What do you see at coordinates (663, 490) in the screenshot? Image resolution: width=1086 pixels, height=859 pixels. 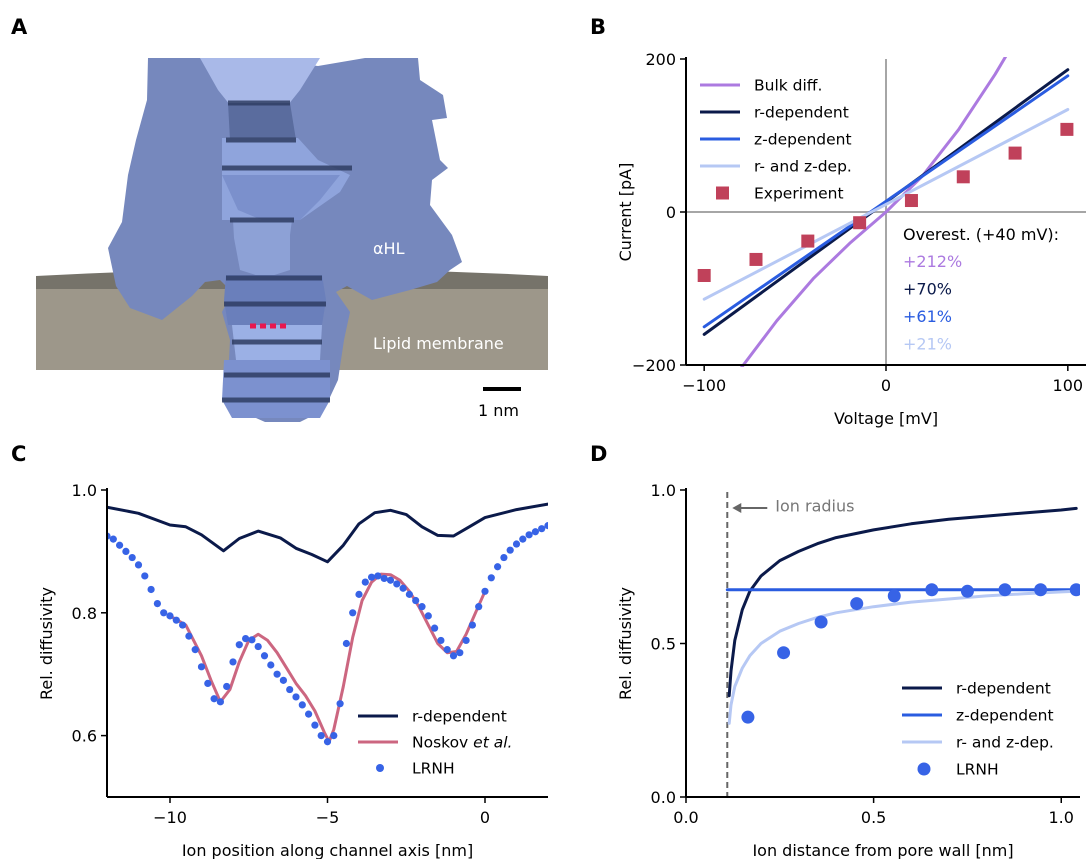 I see `y-tick-label: 1.0` at bounding box center [663, 490].